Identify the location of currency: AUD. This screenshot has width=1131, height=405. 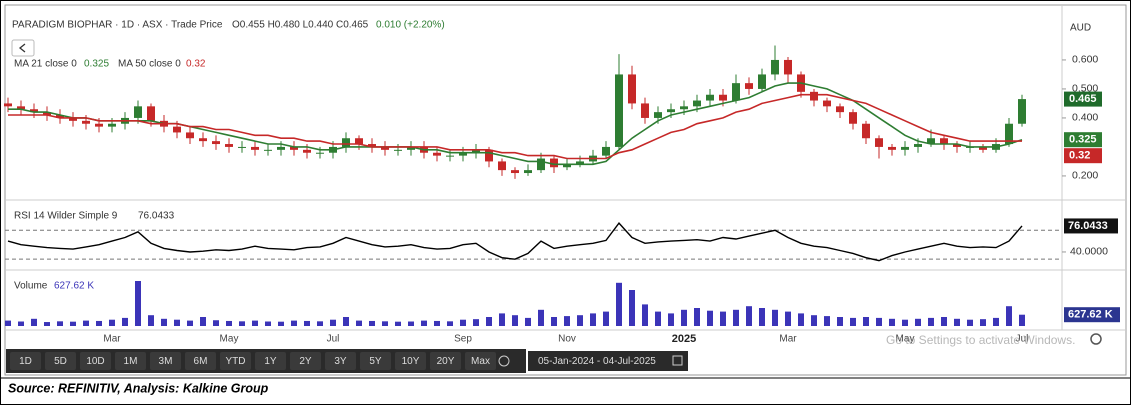
(1080, 28).